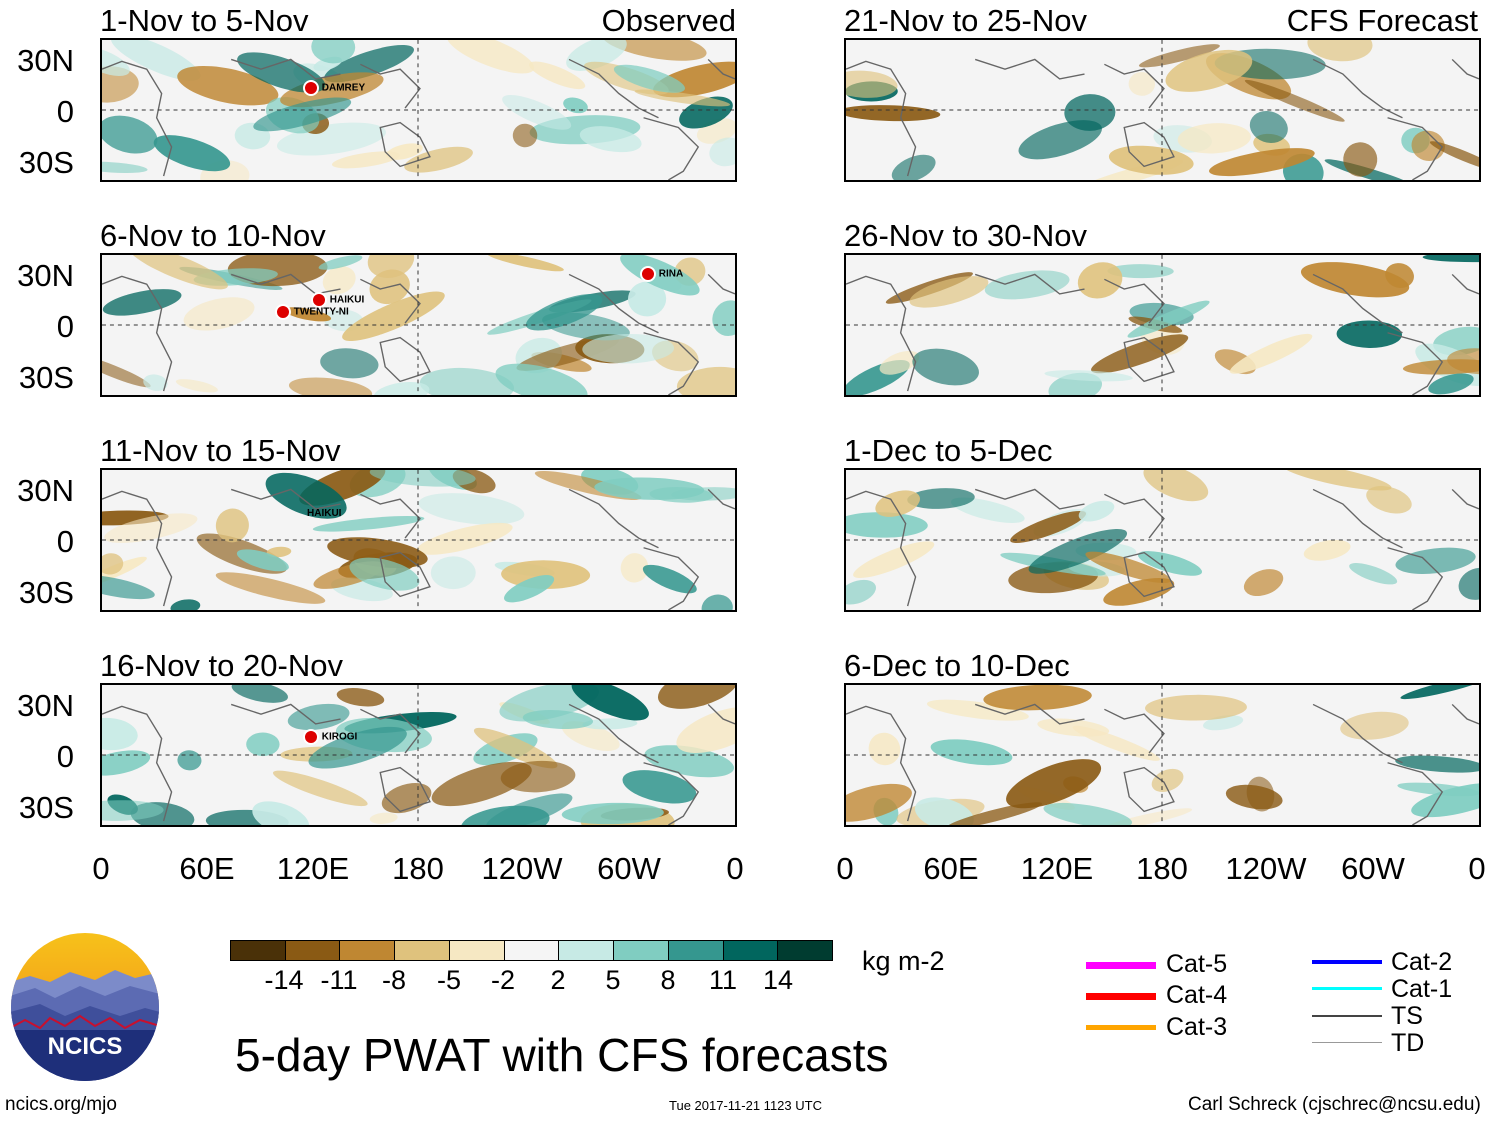  Describe the element at coordinates (1408, 1043) in the screenshot. I see `legend-label: TD` at that location.